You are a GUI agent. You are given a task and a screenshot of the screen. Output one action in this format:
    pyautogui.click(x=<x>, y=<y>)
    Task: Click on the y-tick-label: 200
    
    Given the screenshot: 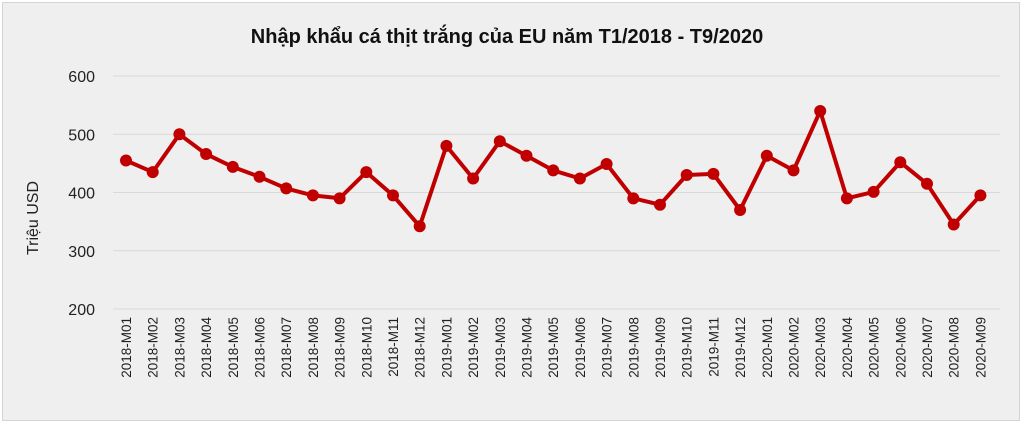 What is the action you would take?
    pyautogui.click(x=81, y=310)
    